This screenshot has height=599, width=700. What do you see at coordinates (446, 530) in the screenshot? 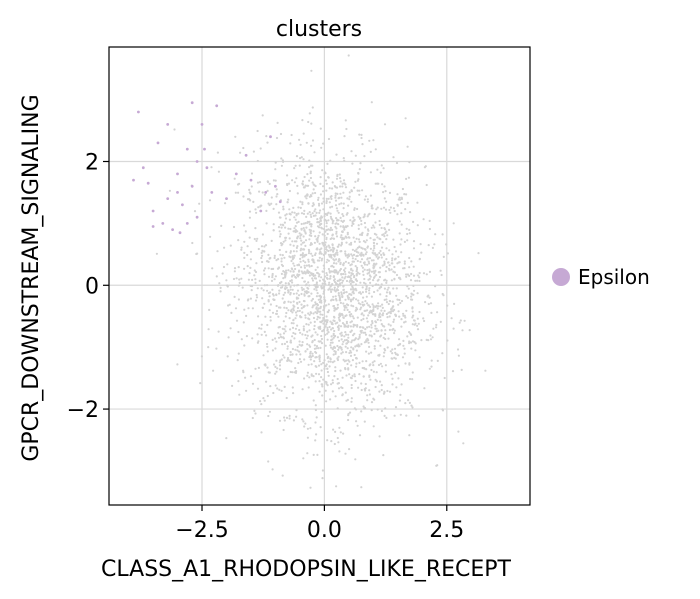
I see `x-tick-label: 2.5` at bounding box center [446, 530].